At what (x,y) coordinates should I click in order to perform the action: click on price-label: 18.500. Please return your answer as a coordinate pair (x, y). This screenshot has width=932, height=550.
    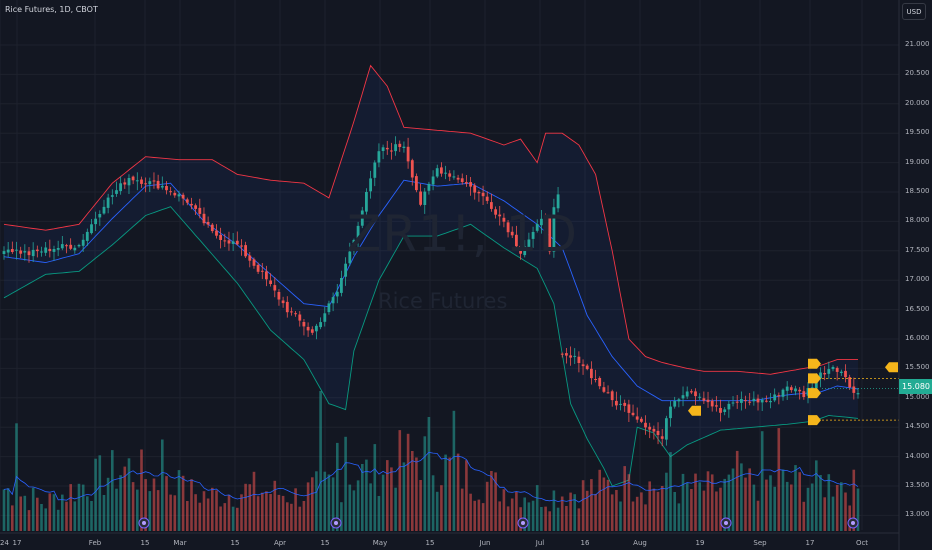
    Looking at the image, I should click on (917, 191).